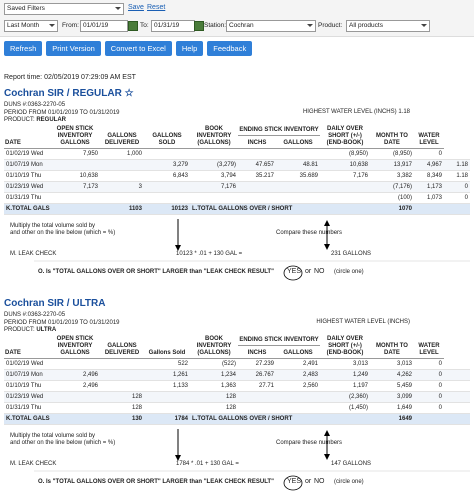 This screenshot has height=504, width=474. I want to click on column-header: MONTH TO DATE, so click(392, 346).